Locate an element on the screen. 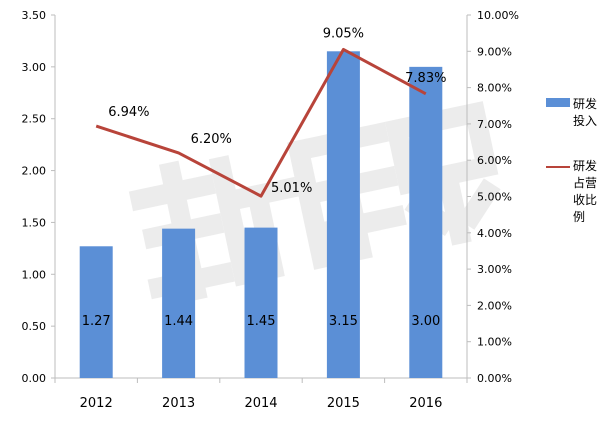 The height and width of the screenshot is (423, 614). right-tick-label: 0.00% is located at coordinates (494, 378).